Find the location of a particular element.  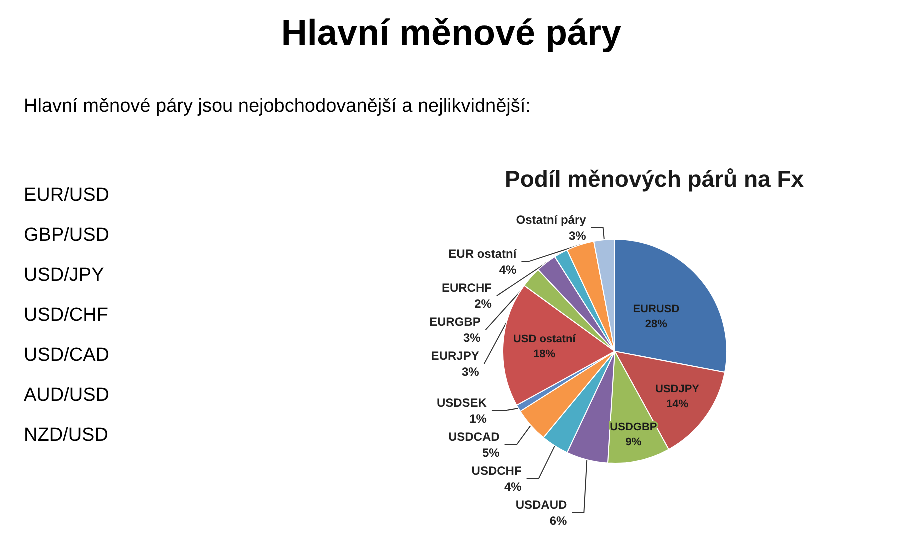

text: Podíl měnových párů na Fx is located at coordinates (654, 179).